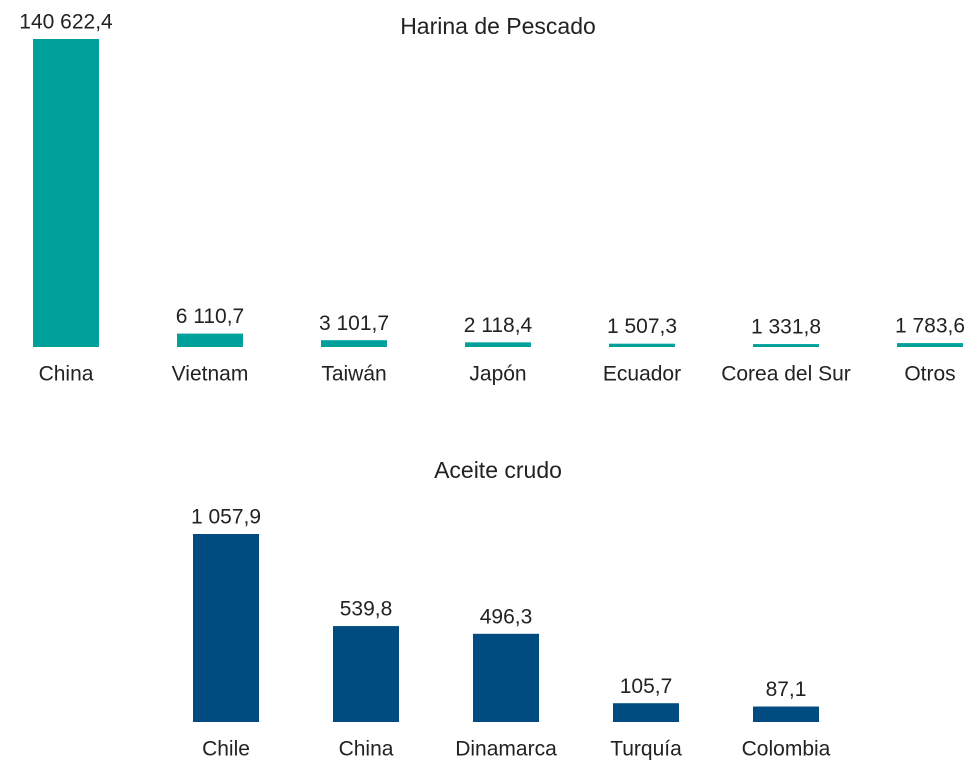  What do you see at coordinates (929, 374) in the screenshot?
I see `category-label: Otros` at bounding box center [929, 374].